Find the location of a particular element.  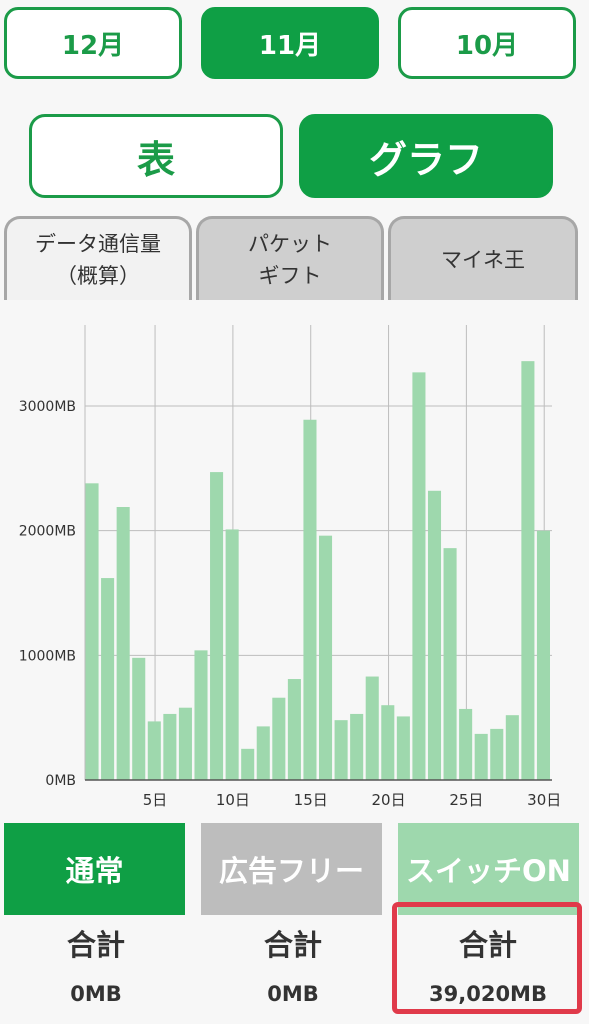

tab-data-usage-line1: データ通信量 is located at coordinates (98, 243).